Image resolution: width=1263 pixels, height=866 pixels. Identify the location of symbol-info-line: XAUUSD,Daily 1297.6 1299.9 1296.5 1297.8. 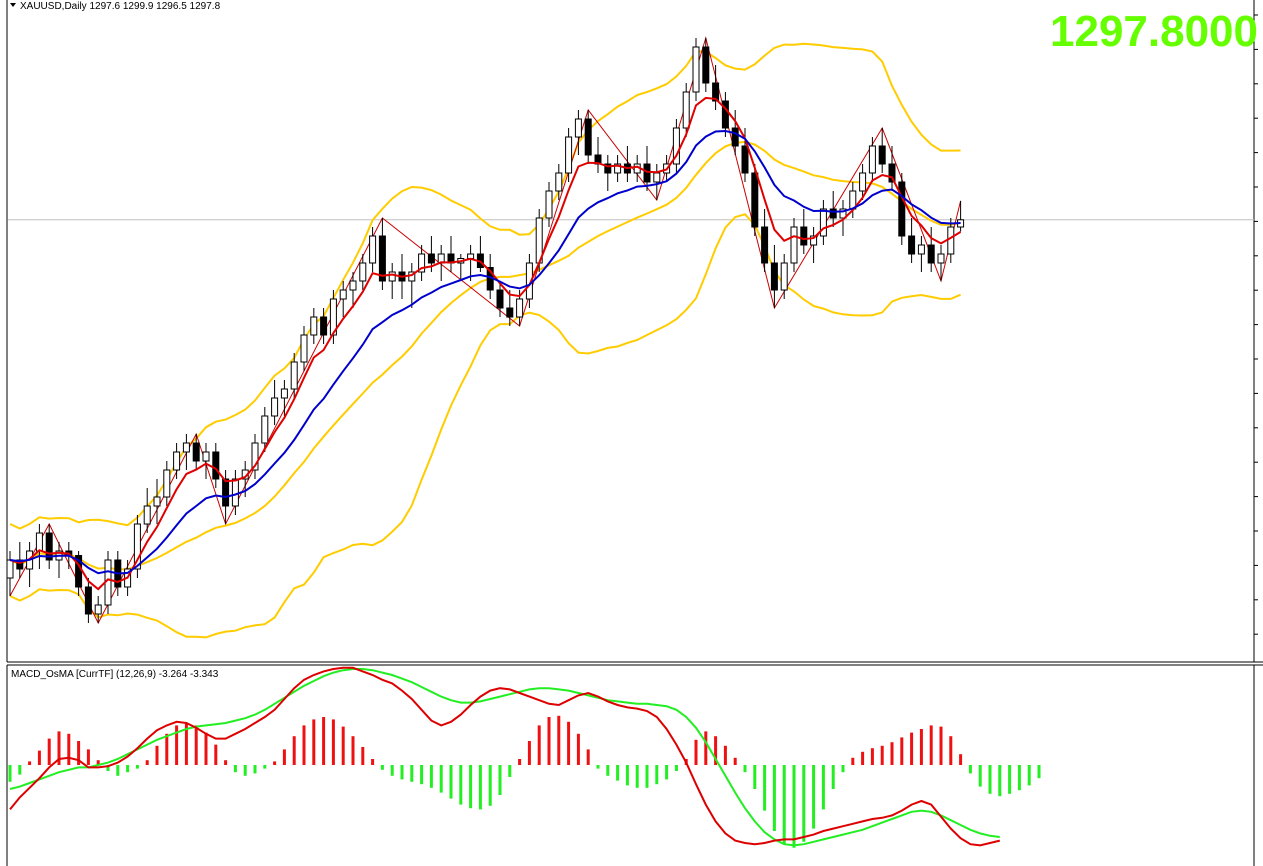
(120, 6).